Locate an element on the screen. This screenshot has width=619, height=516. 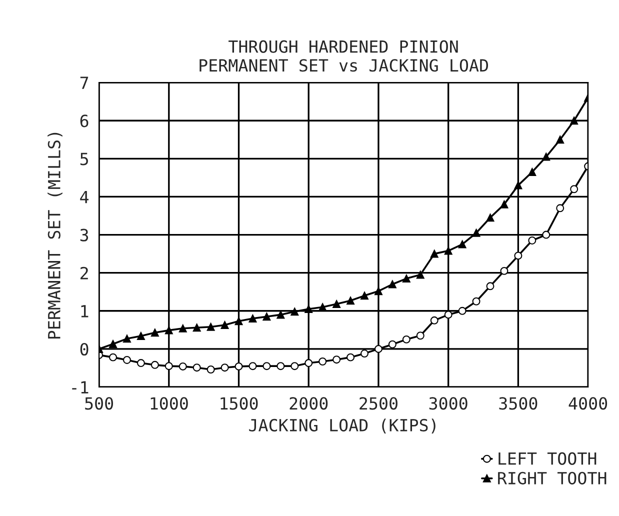
x-tick-label: 500 is located at coordinates (99, 403).